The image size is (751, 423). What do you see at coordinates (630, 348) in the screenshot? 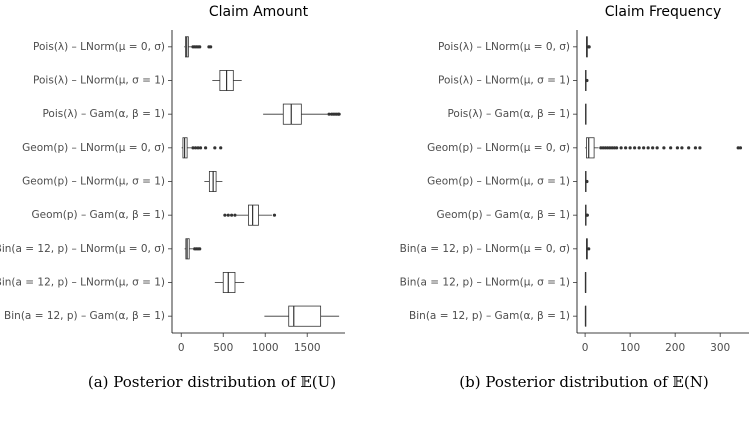
I see `x-tick-label: 100` at bounding box center [630, 348].